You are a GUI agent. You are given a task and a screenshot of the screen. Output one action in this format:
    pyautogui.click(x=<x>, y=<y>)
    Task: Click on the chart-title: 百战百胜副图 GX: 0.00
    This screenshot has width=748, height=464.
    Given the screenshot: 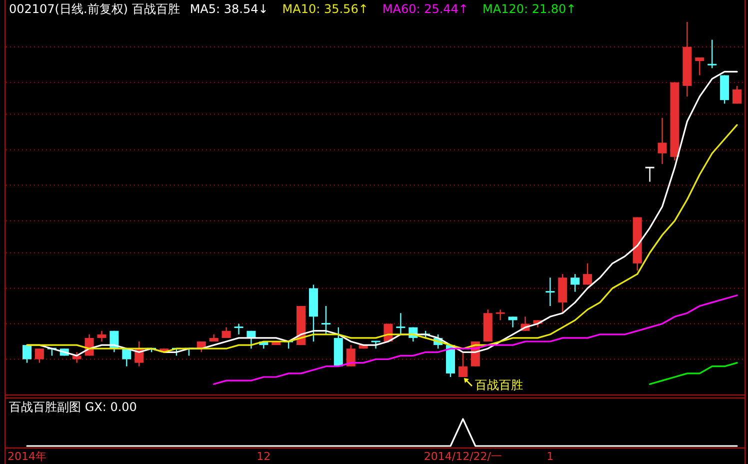 What is the action you would take?
    pyautogui.click(x=73, y=407)
    